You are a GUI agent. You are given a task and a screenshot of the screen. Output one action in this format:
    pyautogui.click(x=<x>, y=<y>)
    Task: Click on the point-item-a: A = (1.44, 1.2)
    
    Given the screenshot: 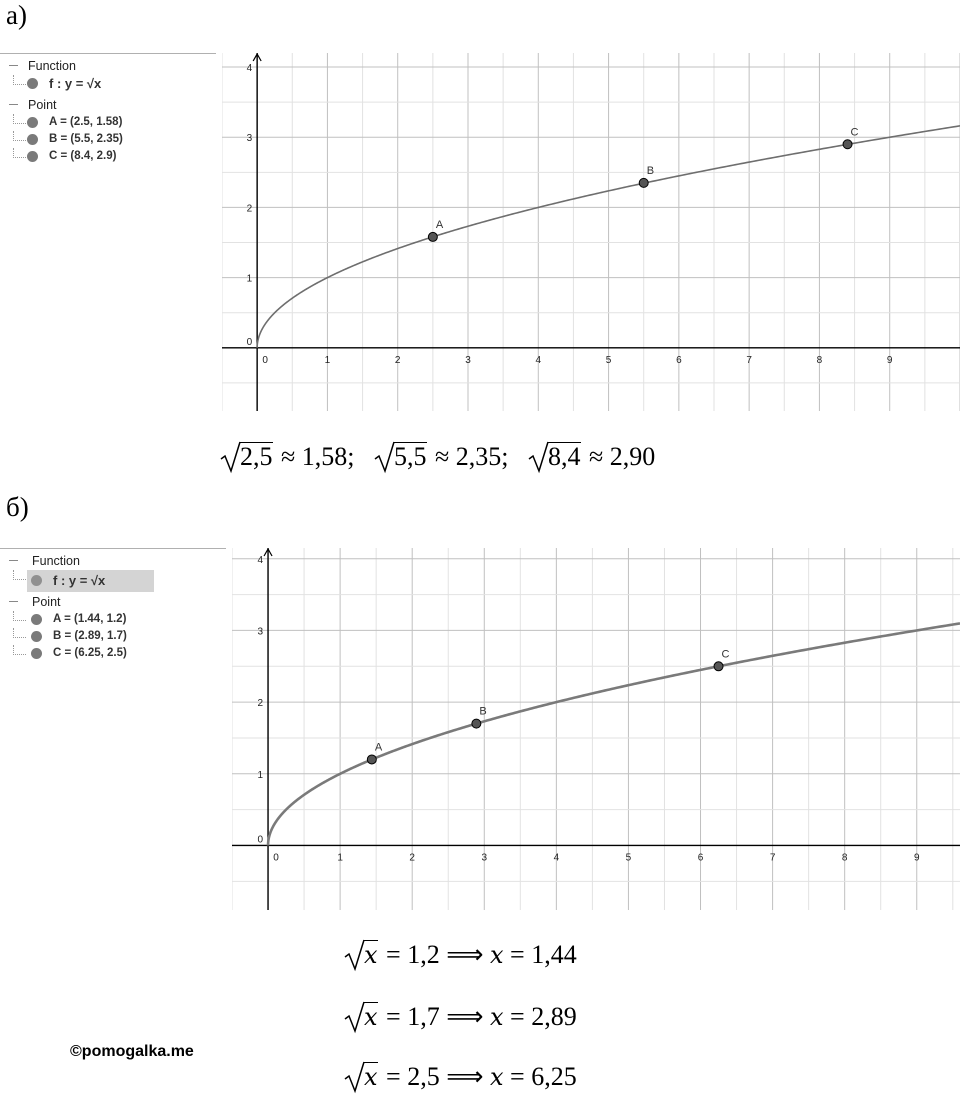 What is the action you would take?
    pyautogui.click(x=113, y=619)
    